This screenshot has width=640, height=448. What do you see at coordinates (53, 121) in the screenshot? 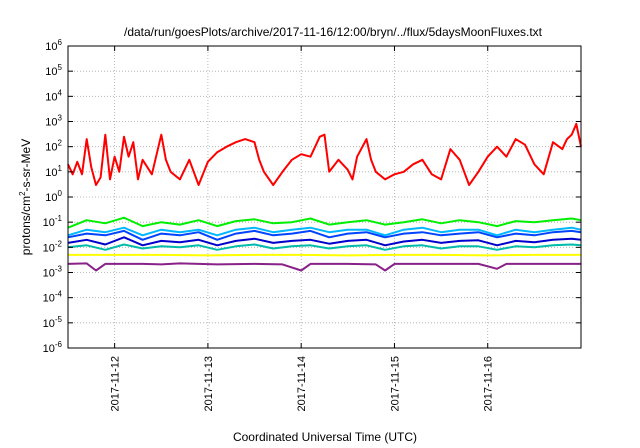
I see `y-tick-label: 10³` at bounding box center [53, 121].